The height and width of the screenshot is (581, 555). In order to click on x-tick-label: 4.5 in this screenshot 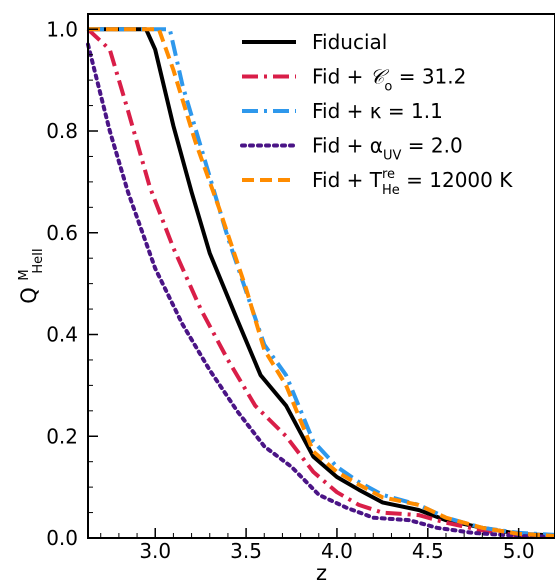, I will do `click(428, 551)`.